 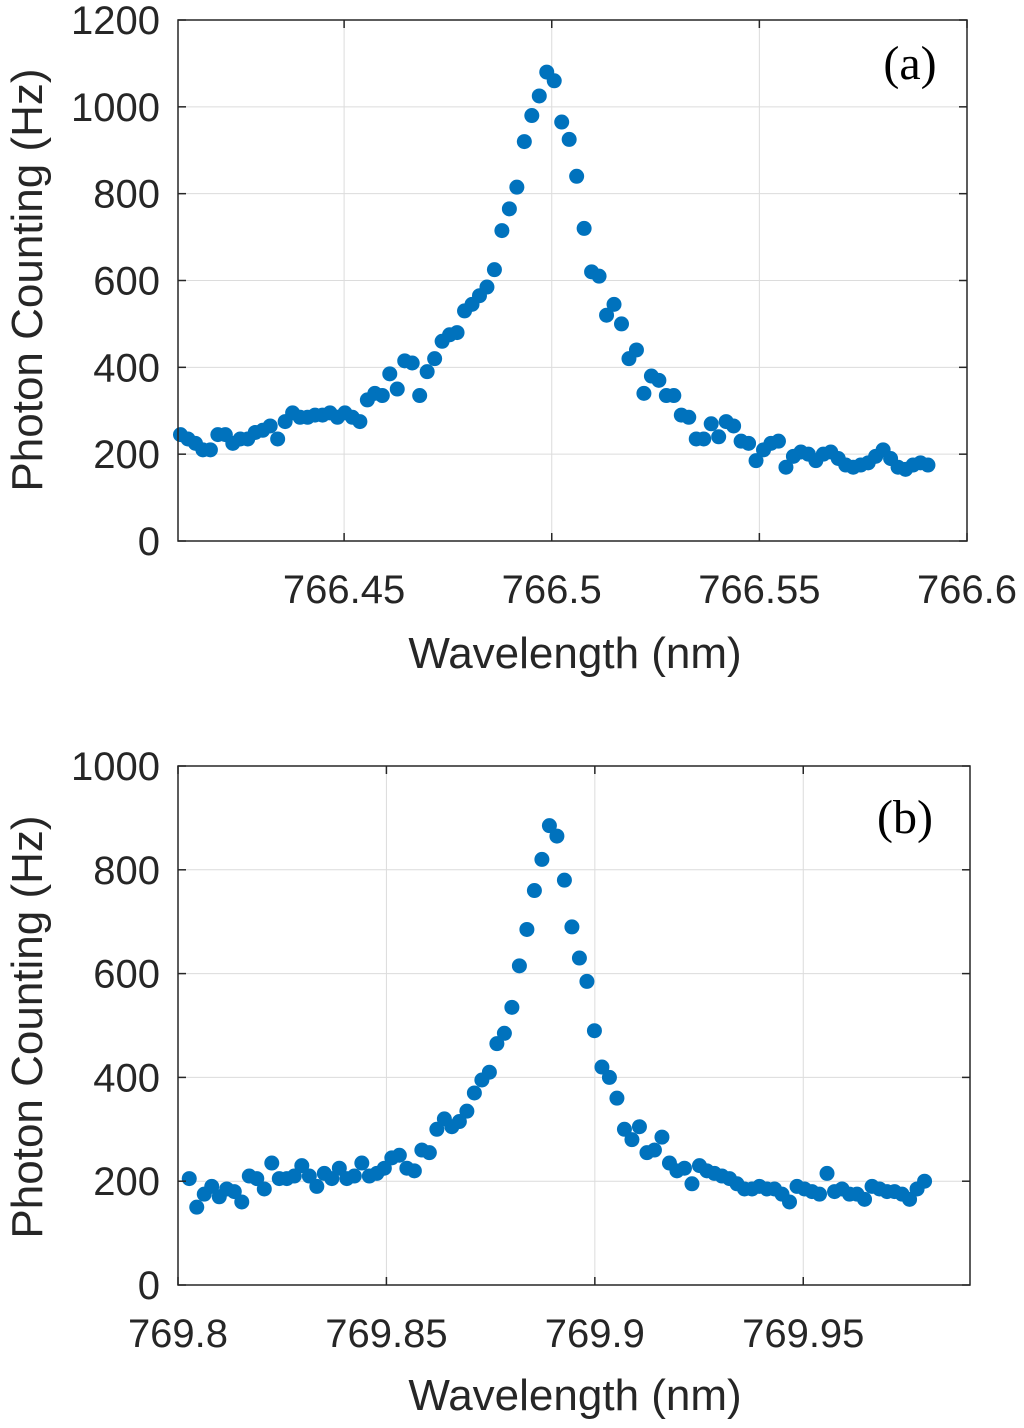 I want to click on x-tick-label: 766.45, so click(x=344, y=590).